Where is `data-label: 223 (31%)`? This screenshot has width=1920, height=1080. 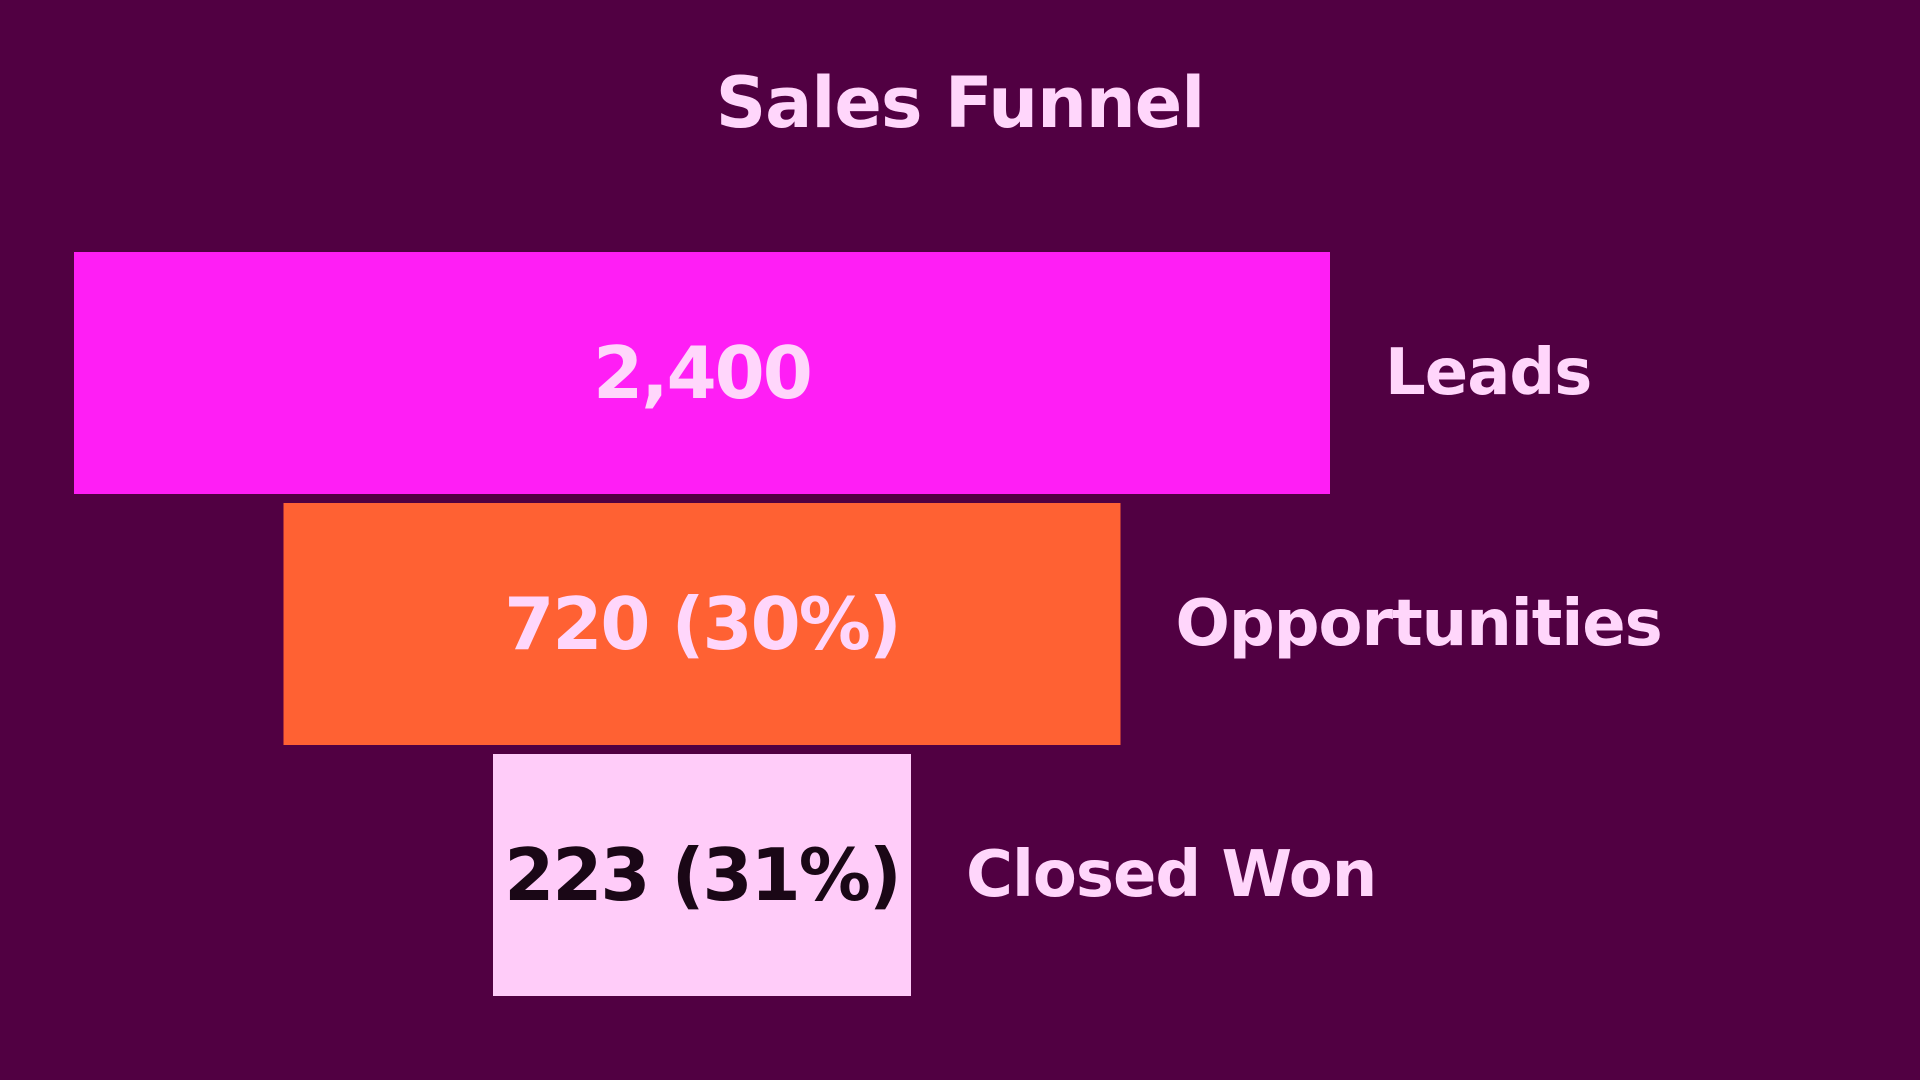 data-label: 223 (31%) is located at coordinates (702, 875).